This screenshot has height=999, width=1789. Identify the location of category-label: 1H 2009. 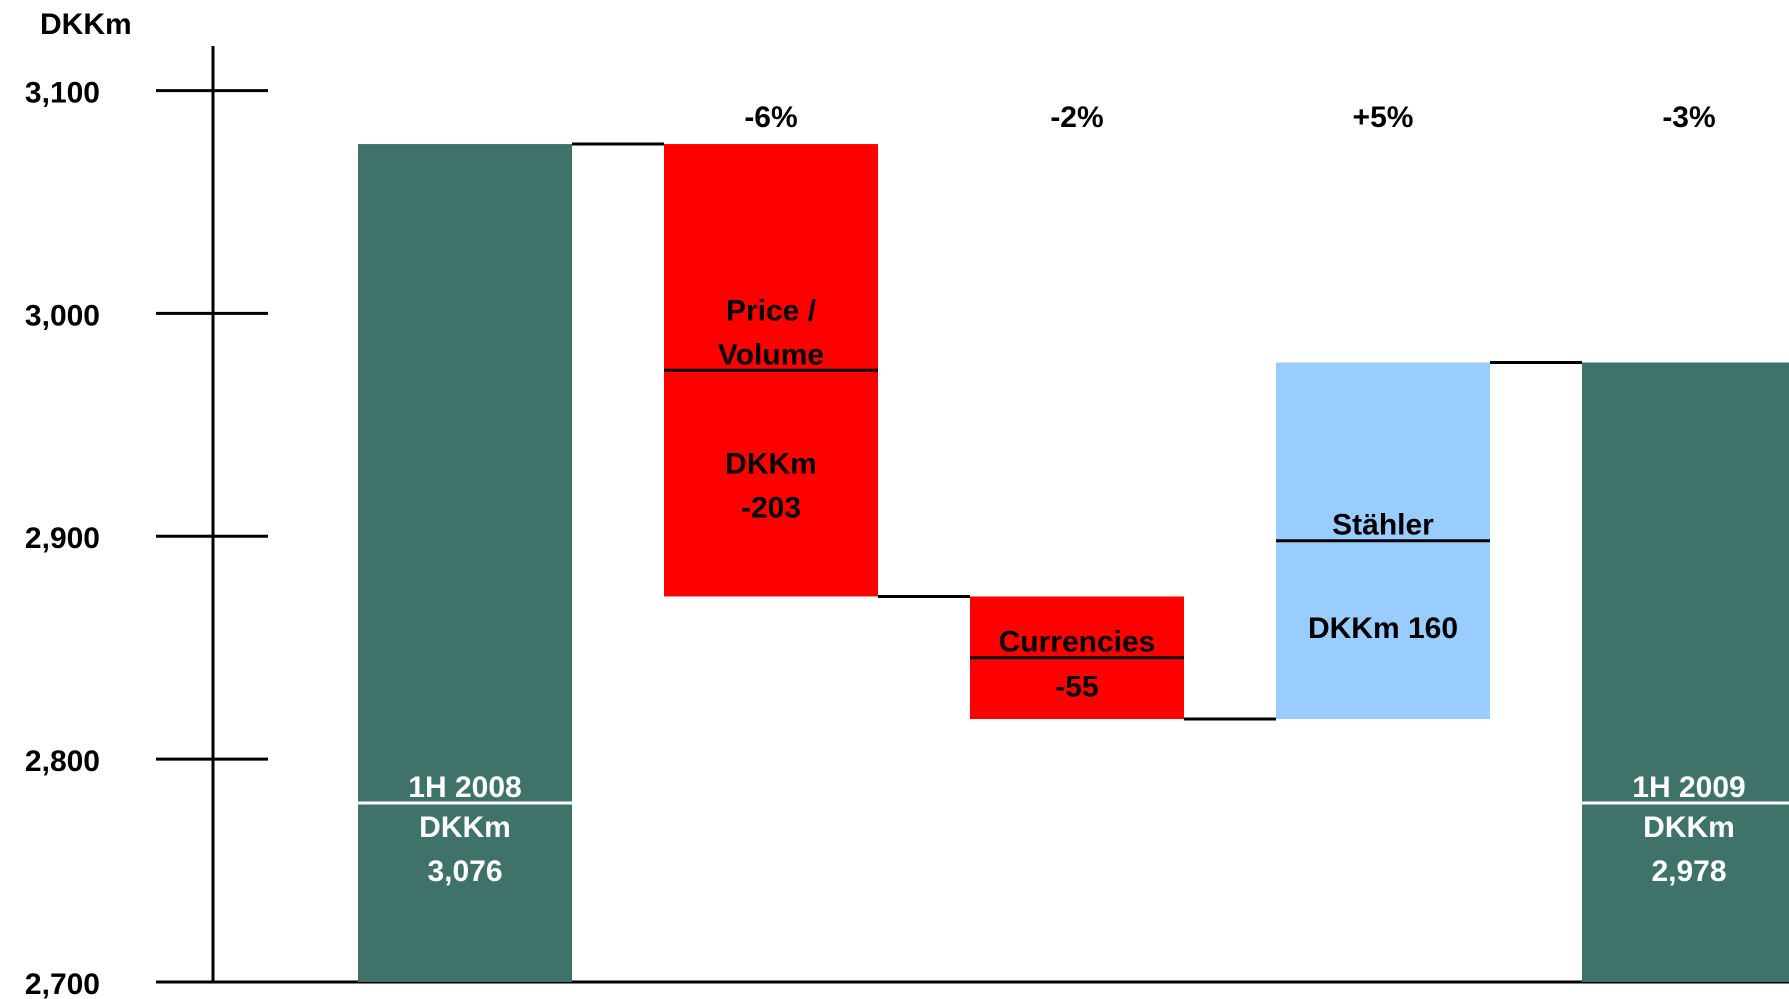
(1688, 787).